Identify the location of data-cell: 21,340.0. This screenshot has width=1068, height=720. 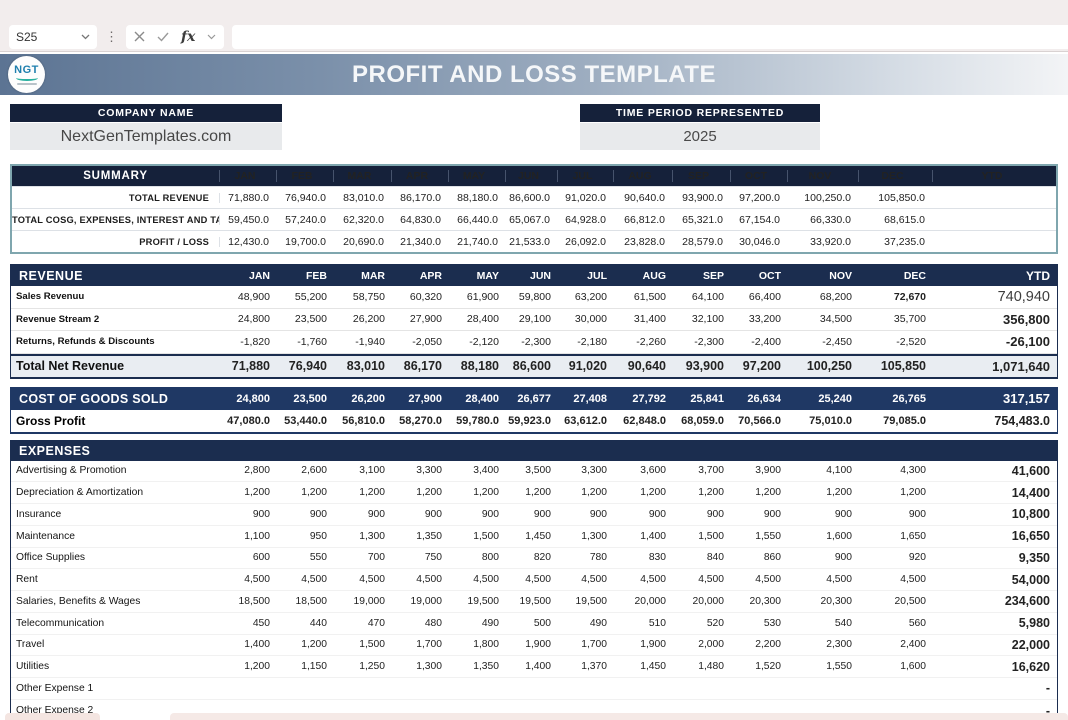
(420, 241).